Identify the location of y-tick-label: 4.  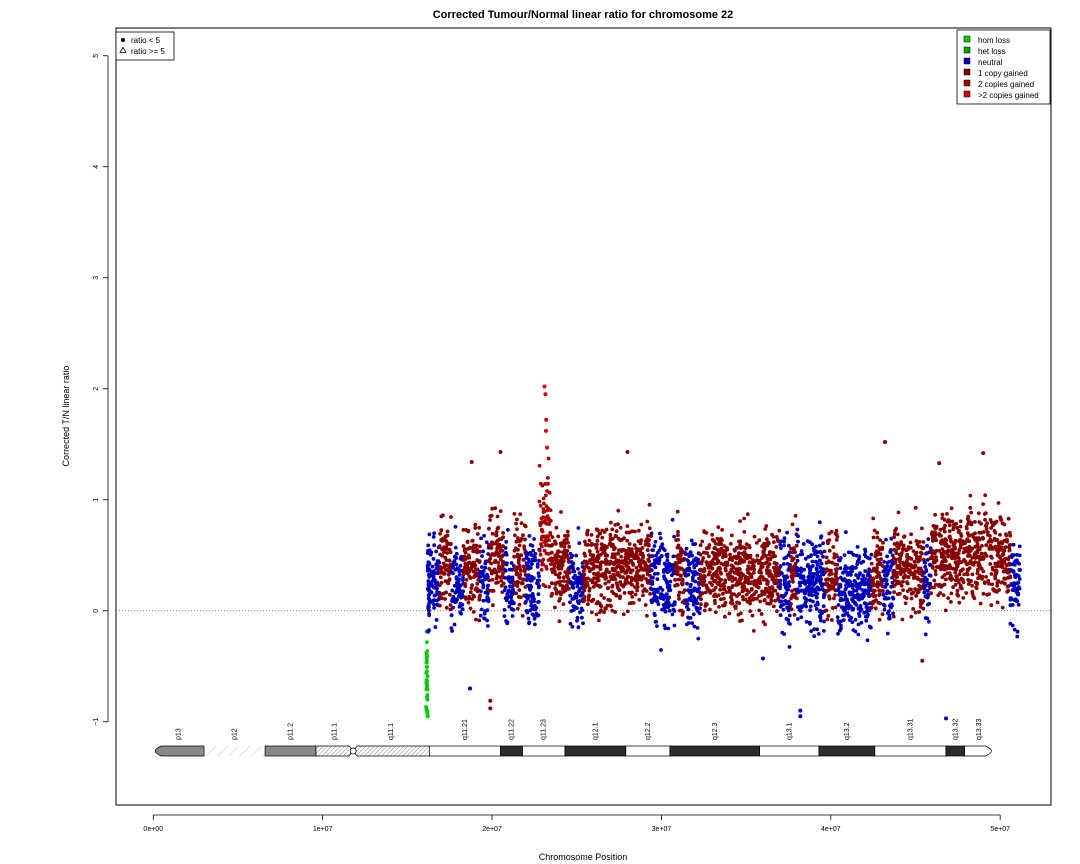
(96, 167).